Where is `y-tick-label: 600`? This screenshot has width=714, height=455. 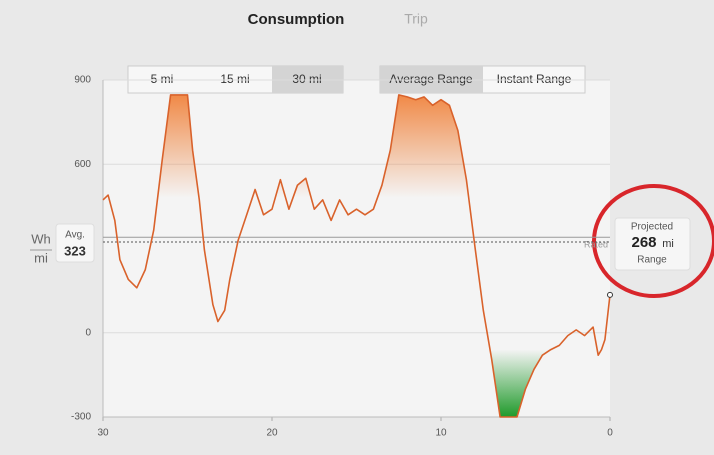
y-tick-label: 600 is located at coordinates (82, 164).